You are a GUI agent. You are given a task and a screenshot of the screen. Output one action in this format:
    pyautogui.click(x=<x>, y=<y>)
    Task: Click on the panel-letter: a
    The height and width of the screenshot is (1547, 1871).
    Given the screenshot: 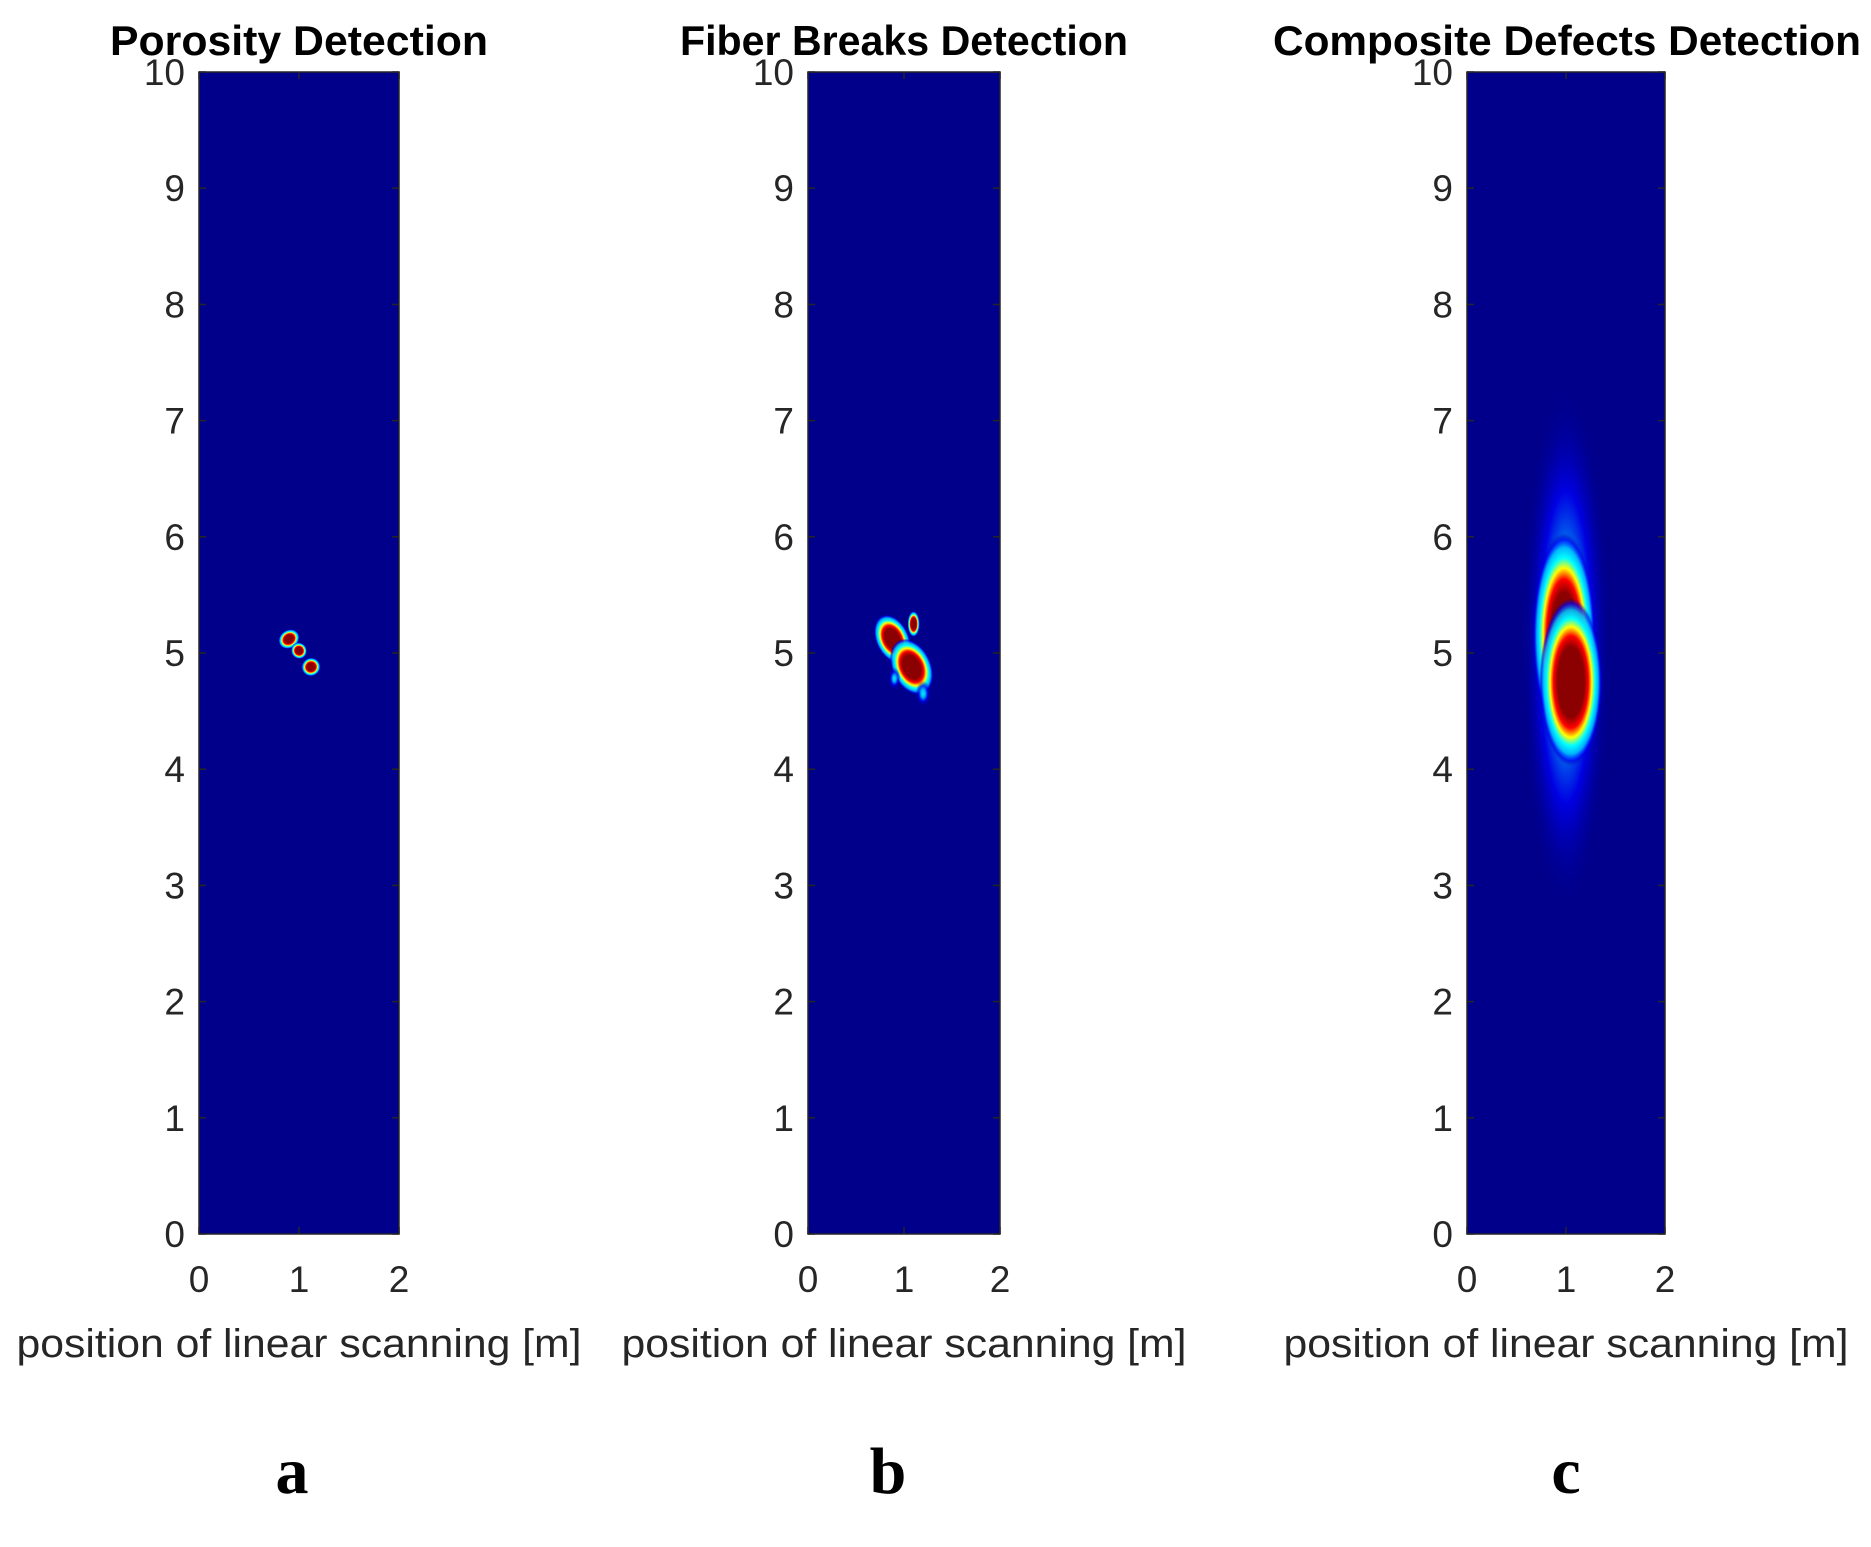 What is the action you would take?
    pyautogui.click(x=292, y=1471)
    